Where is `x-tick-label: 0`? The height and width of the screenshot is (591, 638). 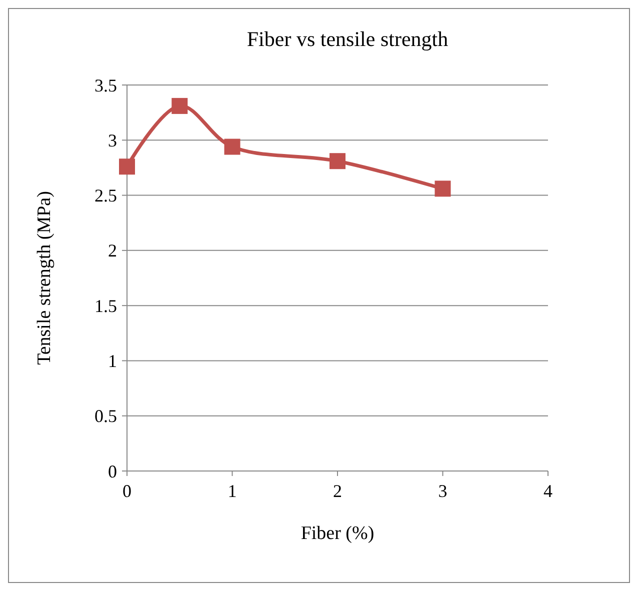 x-tick-label: 0 is located at coordinates (127, 491).